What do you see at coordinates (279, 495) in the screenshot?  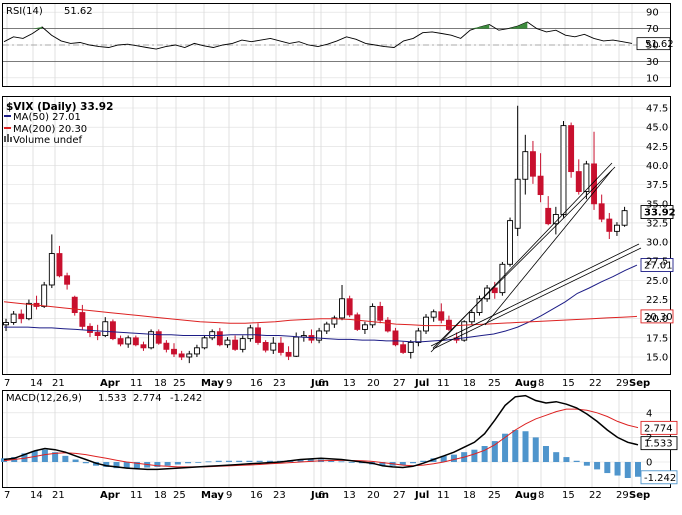 I see `x-tick-label: 23` at bounding box center [279, 495].